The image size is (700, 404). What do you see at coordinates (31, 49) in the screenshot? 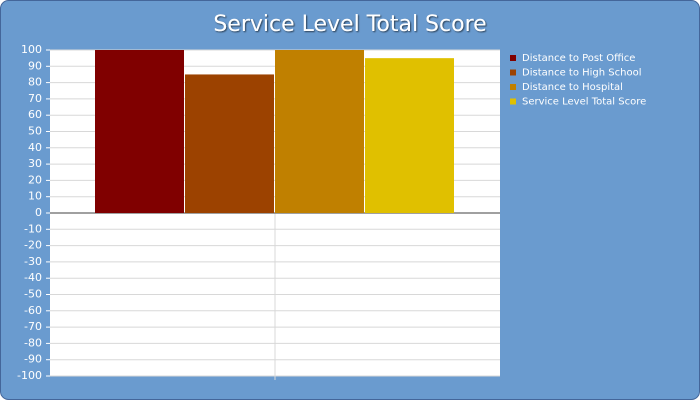
I see `y-tick-label: 100` at bounding box center [31, 49].